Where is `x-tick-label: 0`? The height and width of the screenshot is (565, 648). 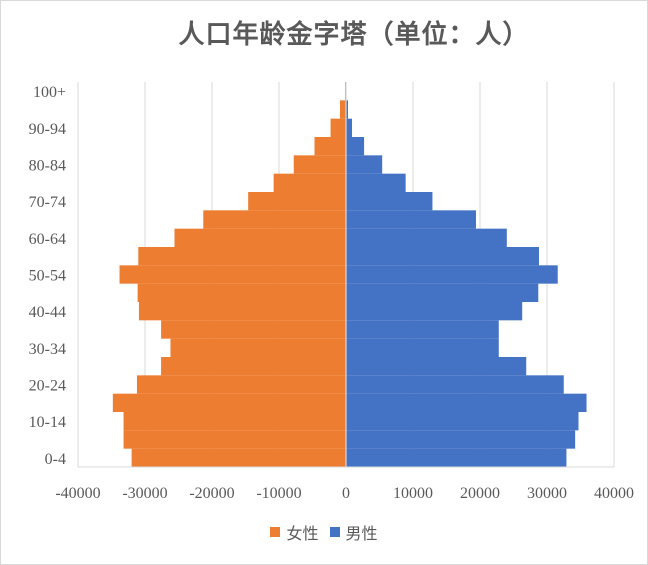
x-tick-label: 0 is located at coordinates (346, 493).